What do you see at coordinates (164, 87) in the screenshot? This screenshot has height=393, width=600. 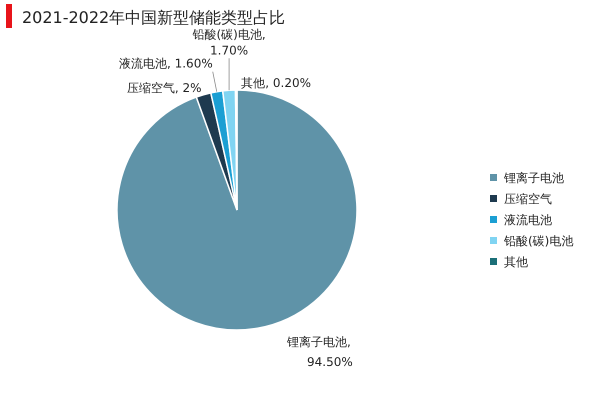 I see `data-label: 压缩空气, 2%` at bounding box center [164, 87].